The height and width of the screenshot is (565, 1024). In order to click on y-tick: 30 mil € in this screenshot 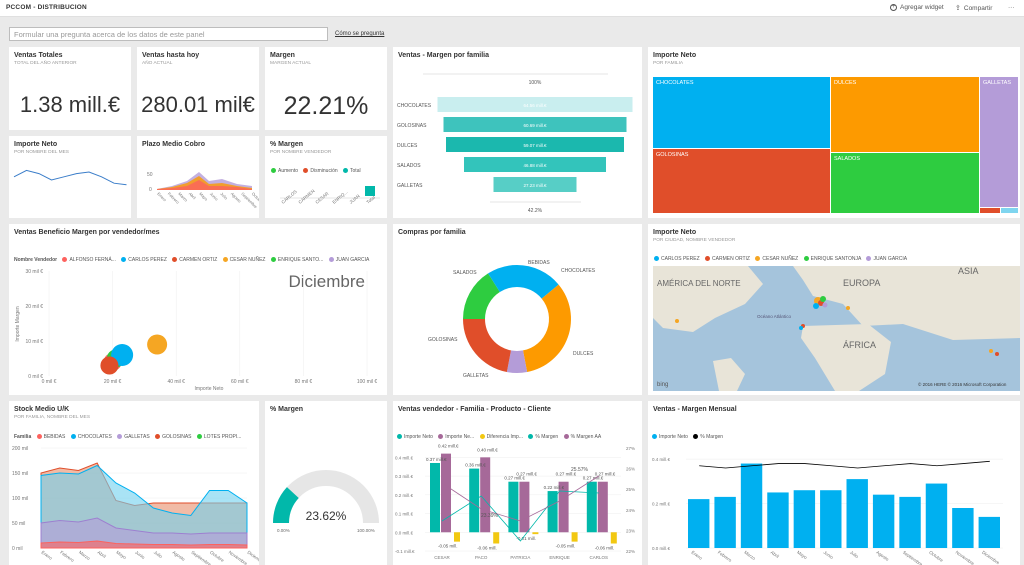, I will do `click(34, 272)`.